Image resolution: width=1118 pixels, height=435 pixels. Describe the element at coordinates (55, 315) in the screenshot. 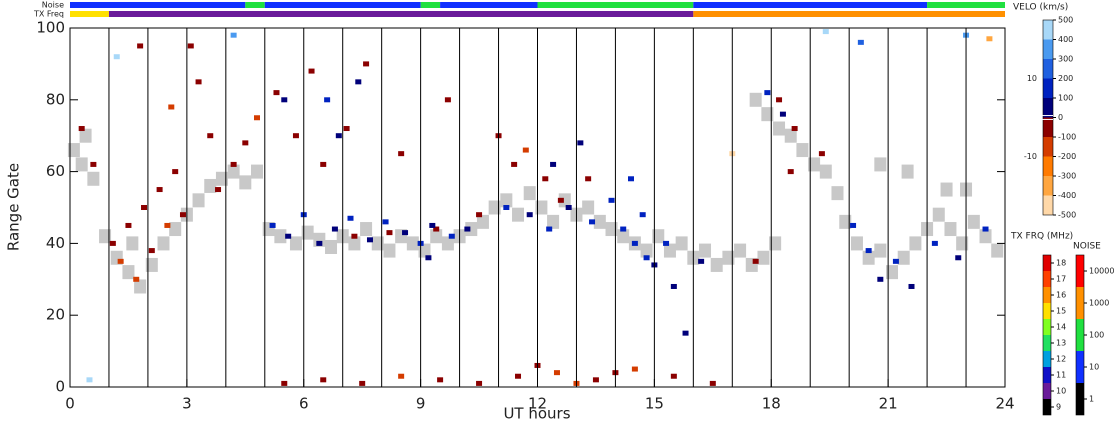

I see `y-tick-label: 20` at that location.